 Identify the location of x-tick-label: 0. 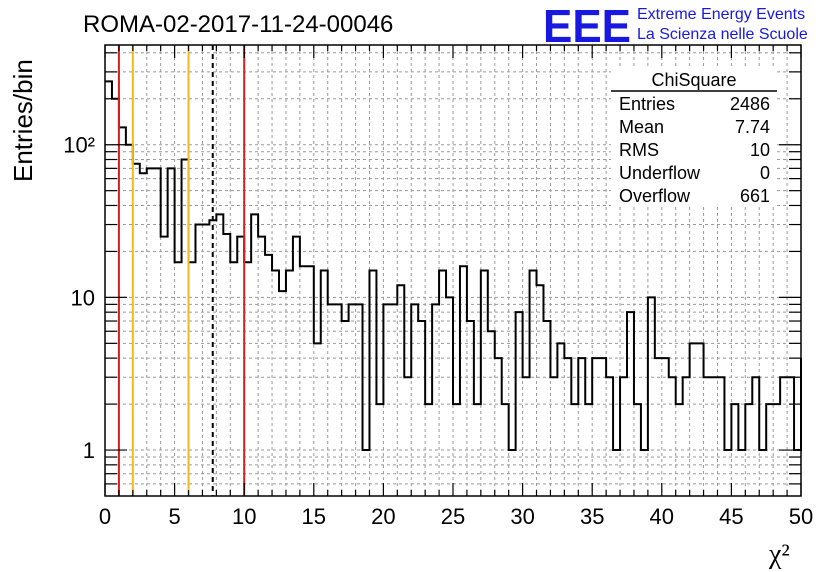
(105, 516).